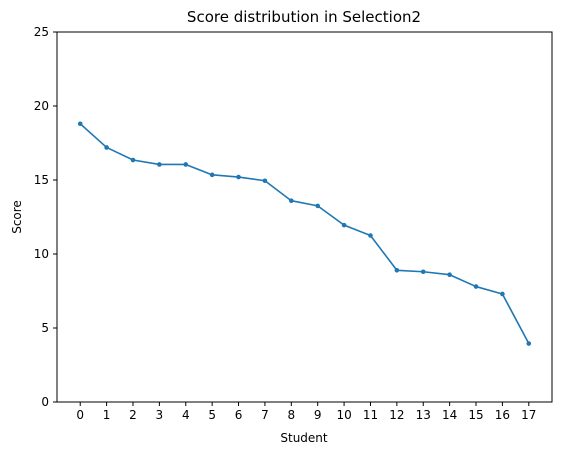  I want to click on x-tick-label: 16, so click(502, 415).